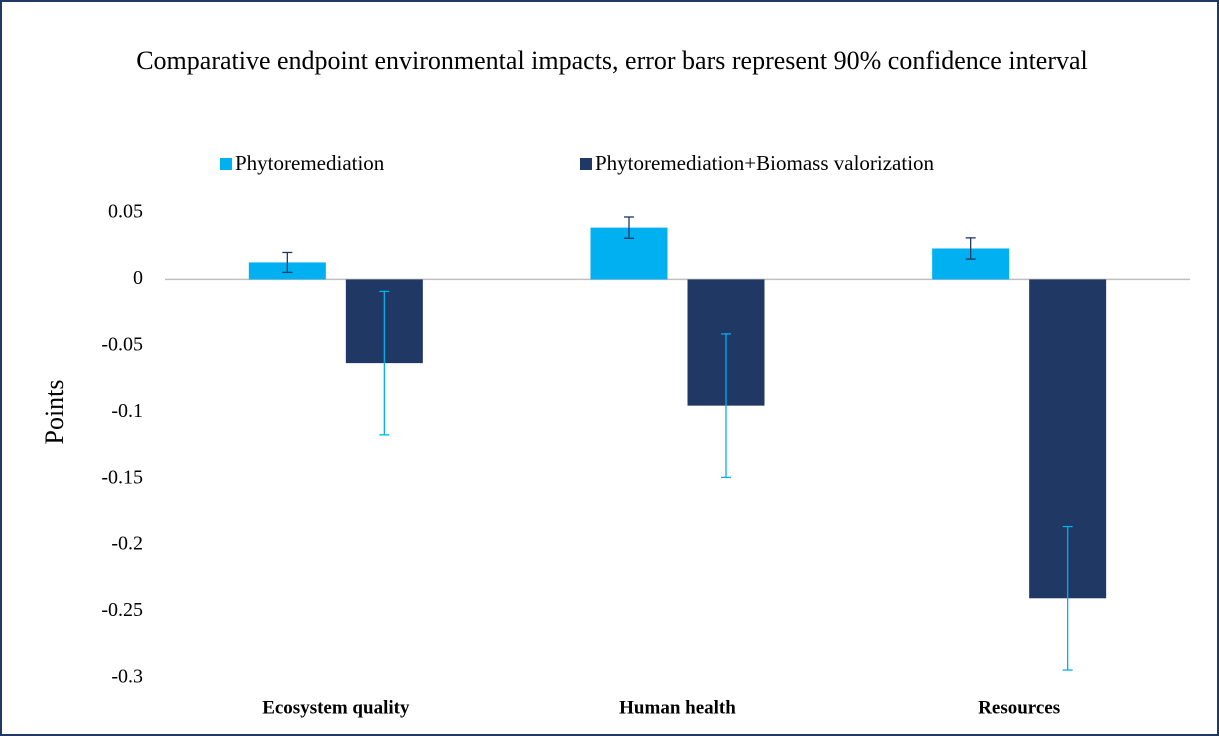 This screenshot has height=736, width=1219. I want to click on y-tick-label: -0.05, so click(122, 344).